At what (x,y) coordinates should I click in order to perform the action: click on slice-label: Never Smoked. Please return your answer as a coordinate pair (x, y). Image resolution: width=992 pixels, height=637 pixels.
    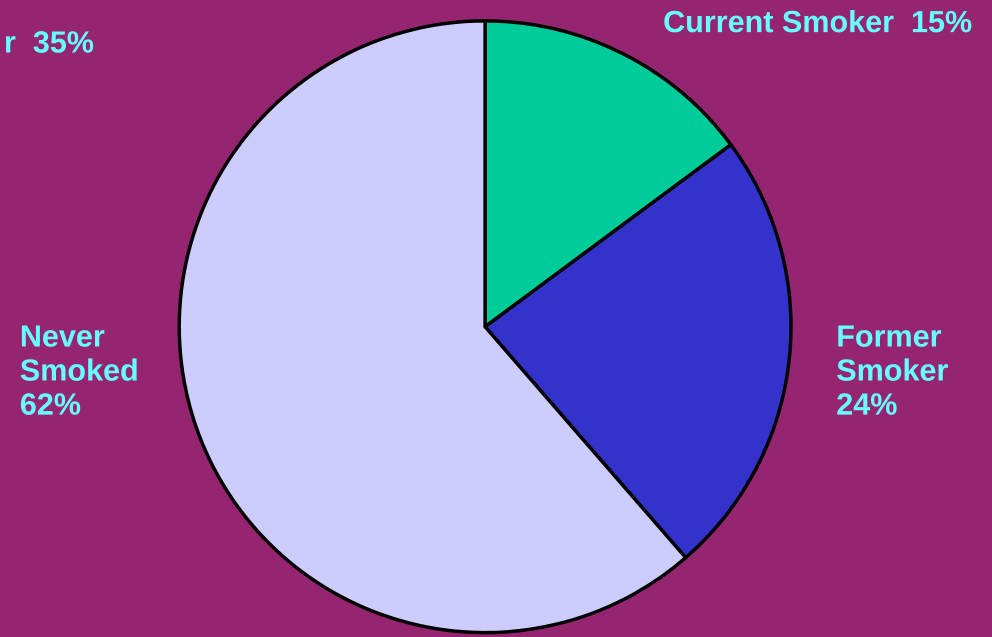
    Looking at the image, I should click on (78, 353).